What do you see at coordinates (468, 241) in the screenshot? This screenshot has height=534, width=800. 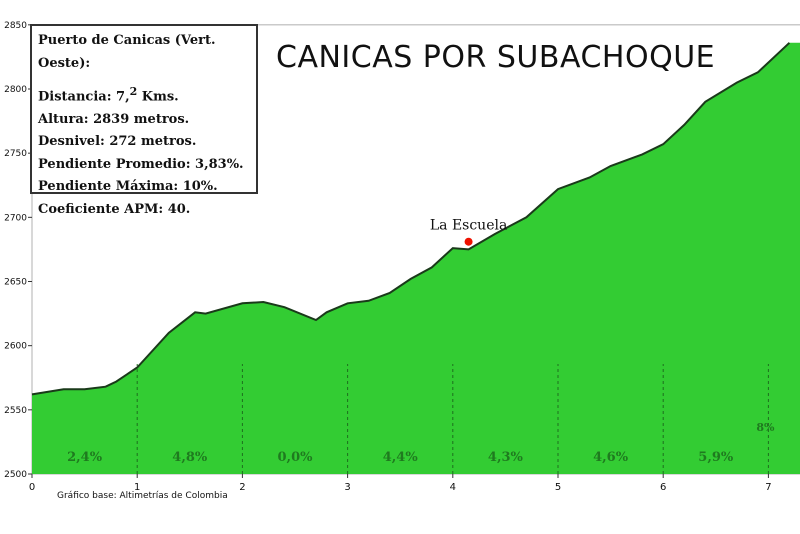 I see `la-escuela-marker` at bounding box center [468, 241].